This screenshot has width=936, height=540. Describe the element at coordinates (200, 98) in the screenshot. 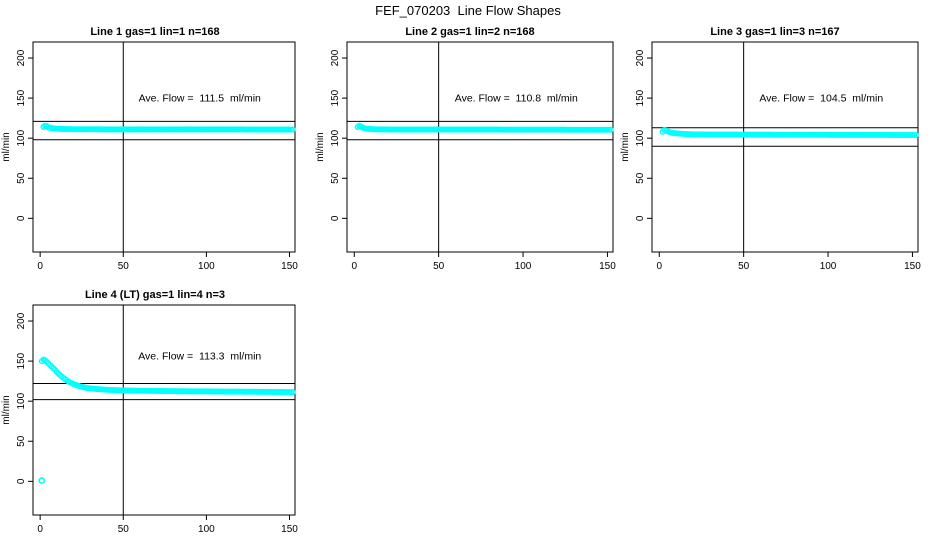

I see `svg-text: Ave. Flow = 111.5 ml/min` at that location.